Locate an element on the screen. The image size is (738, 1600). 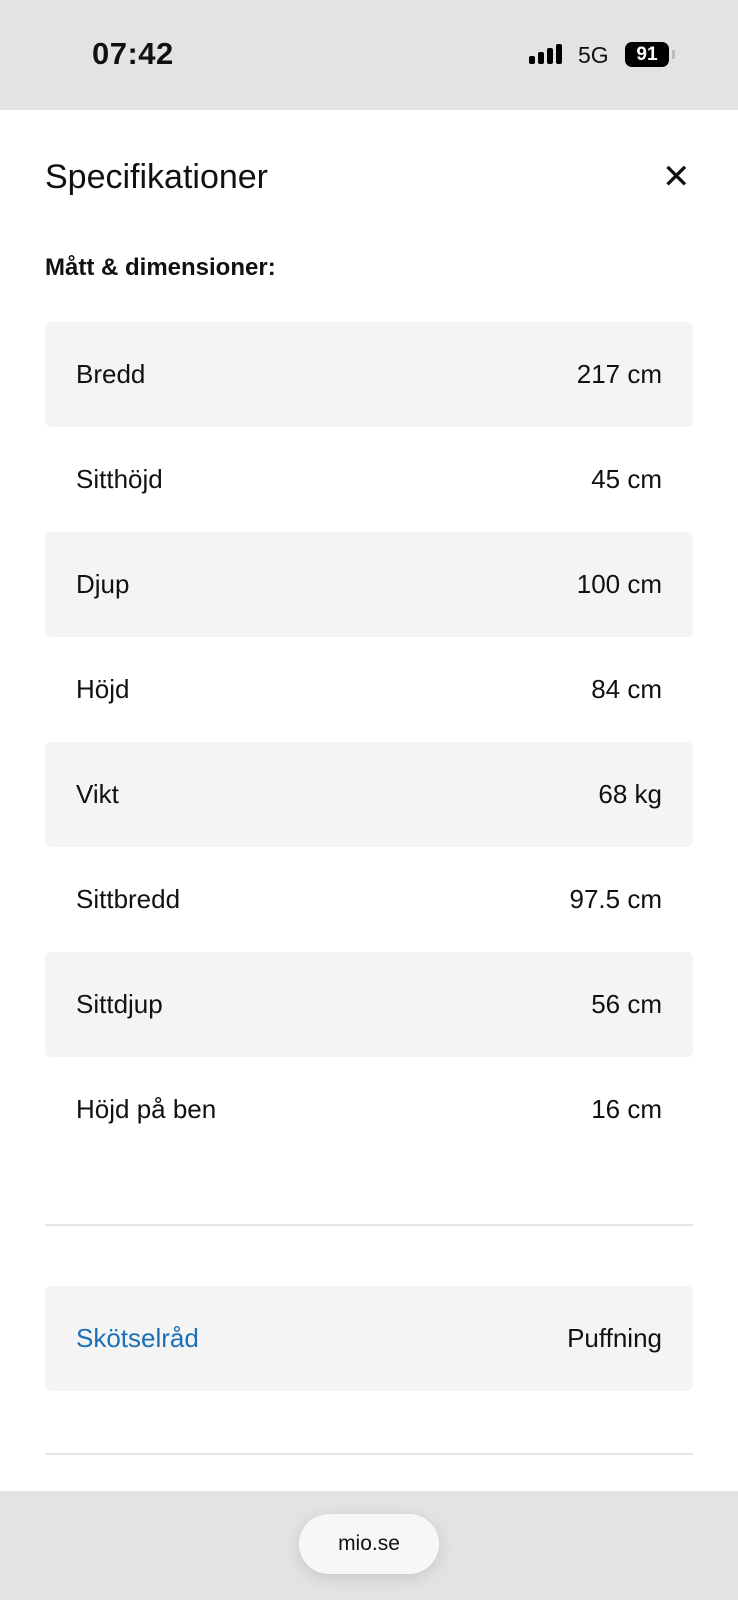
status-bar: 07:42 5G 91 is located at coordinates (369, 55).